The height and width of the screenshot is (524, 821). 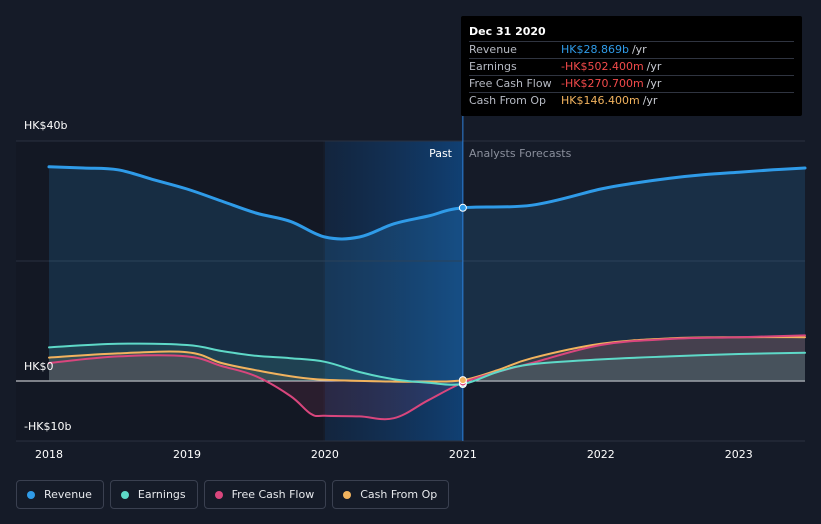 What do you see at coordinates (47, 276) in the screenshot?
I see `y-axis-labels: HK$40b HK$0 -HK$10b` at bounding box center [47, 276].